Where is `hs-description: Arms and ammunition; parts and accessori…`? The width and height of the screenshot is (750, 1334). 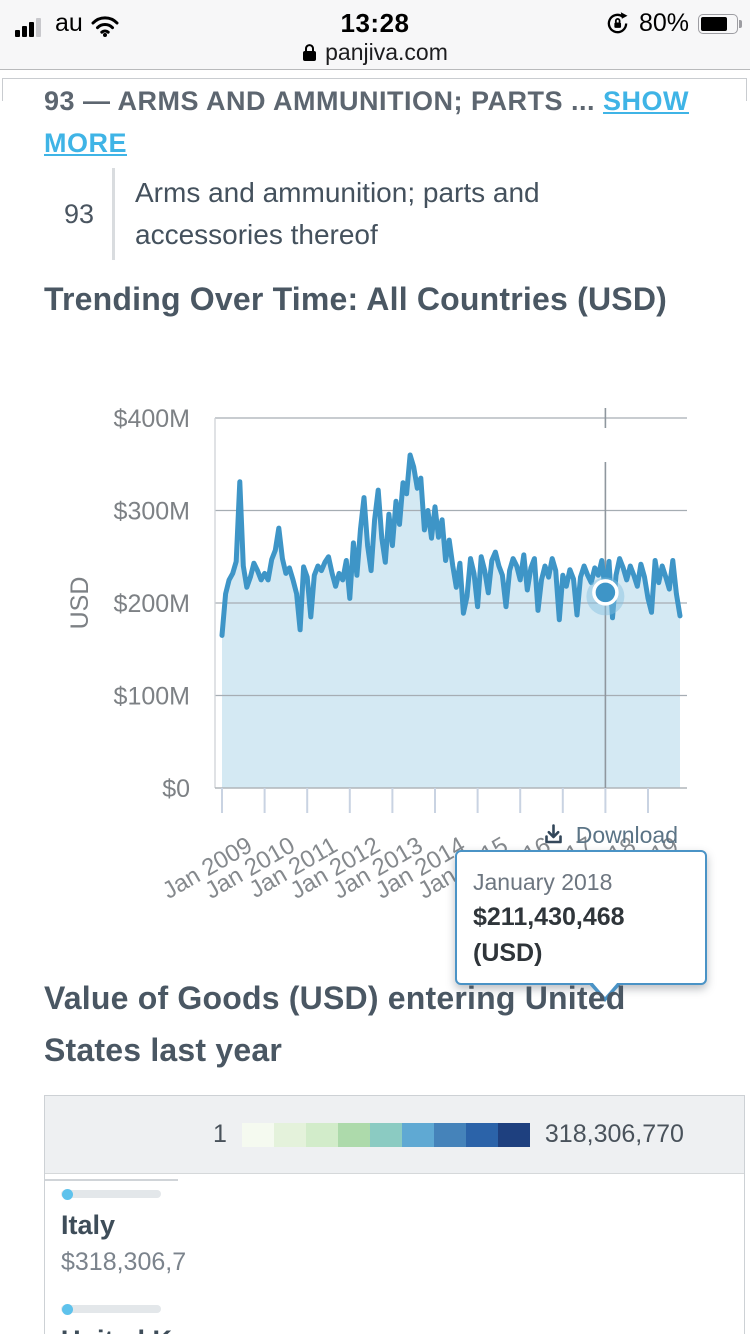 hs-description: Arms and ammunition; parts and accessori… is located at coordinates (337, 213).